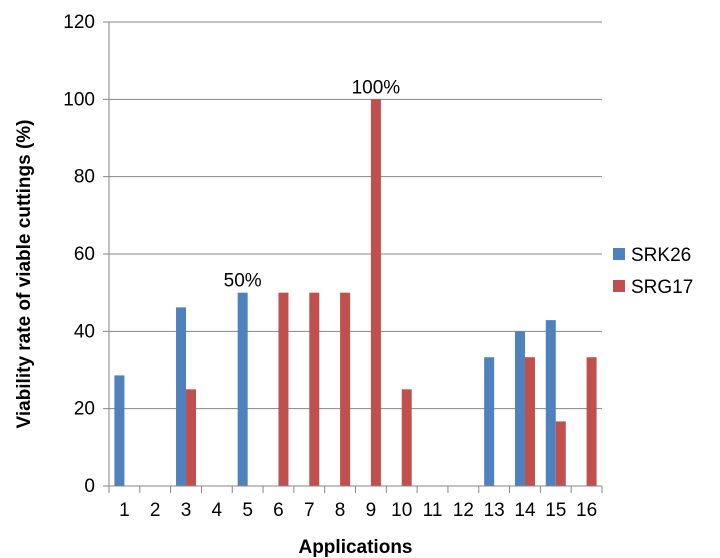 This screenshot has width=720, height=558. I want to click on y-tick-label: 0, so click(89, 486).